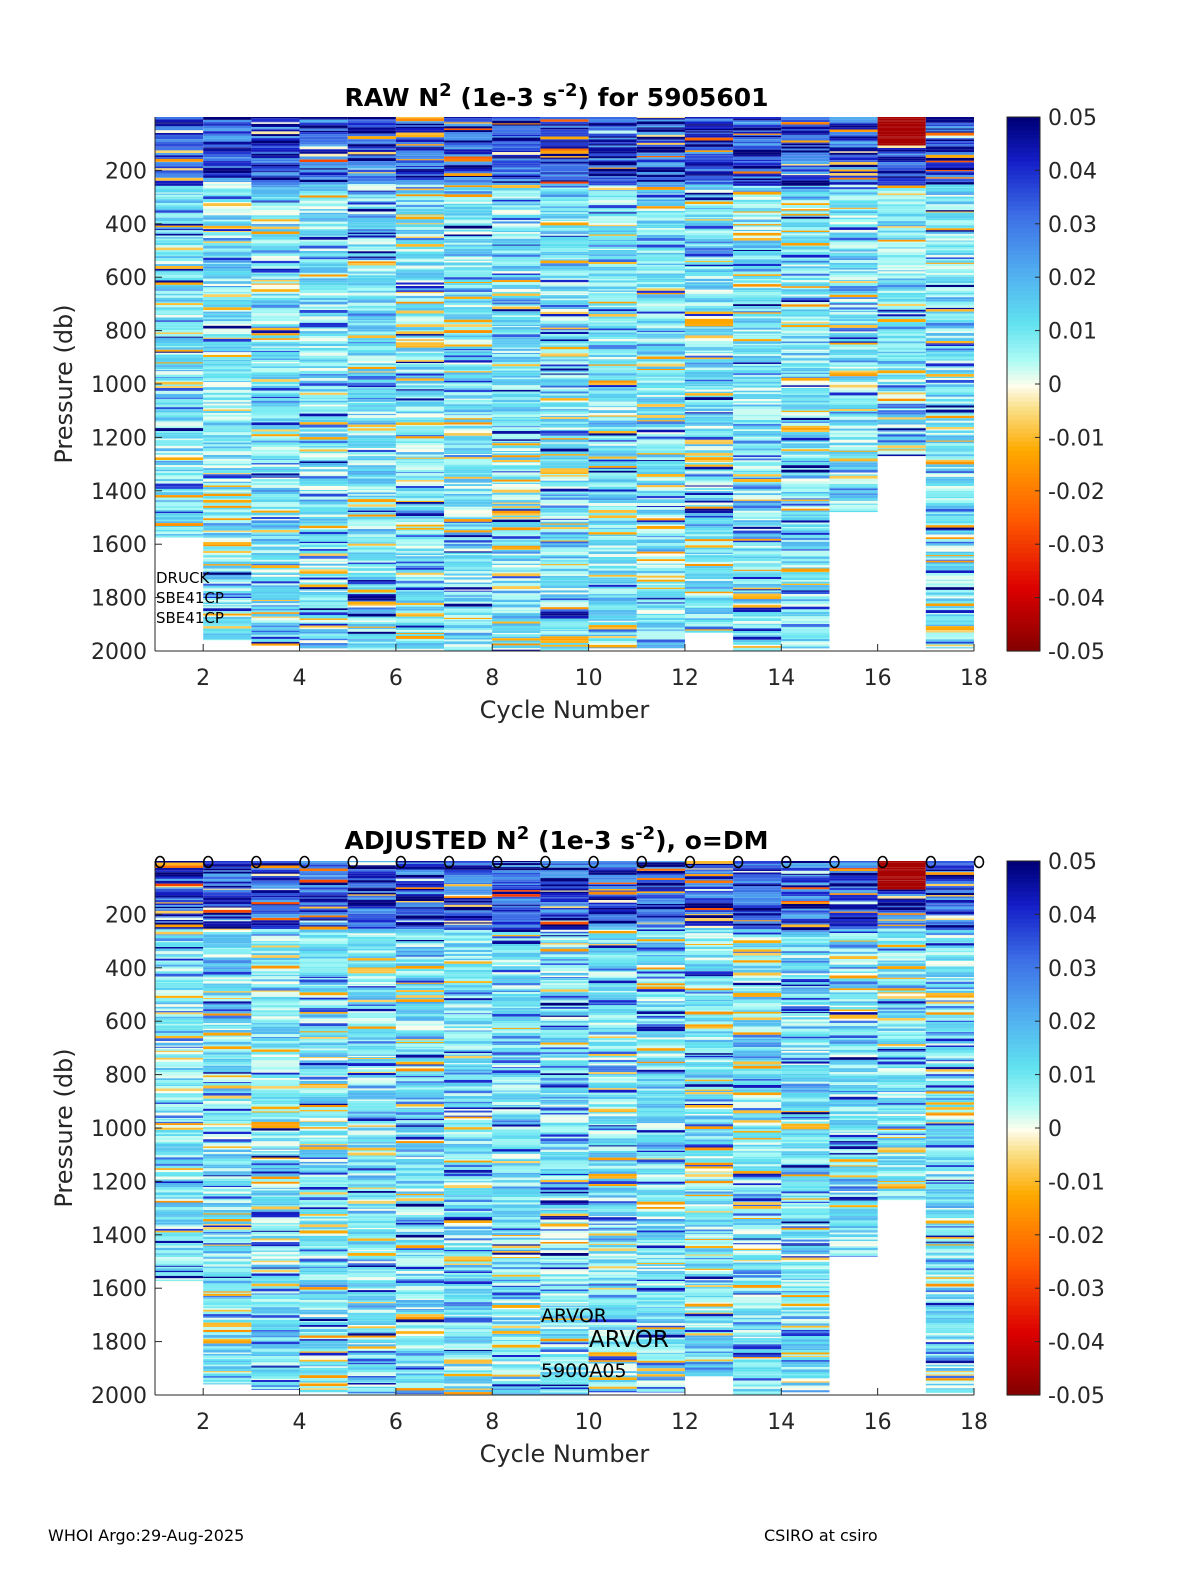  What do you see at coordinates (396, 678) in the screenshot?
I see `x-tick-label: 6` at bounding box center [396, 678].